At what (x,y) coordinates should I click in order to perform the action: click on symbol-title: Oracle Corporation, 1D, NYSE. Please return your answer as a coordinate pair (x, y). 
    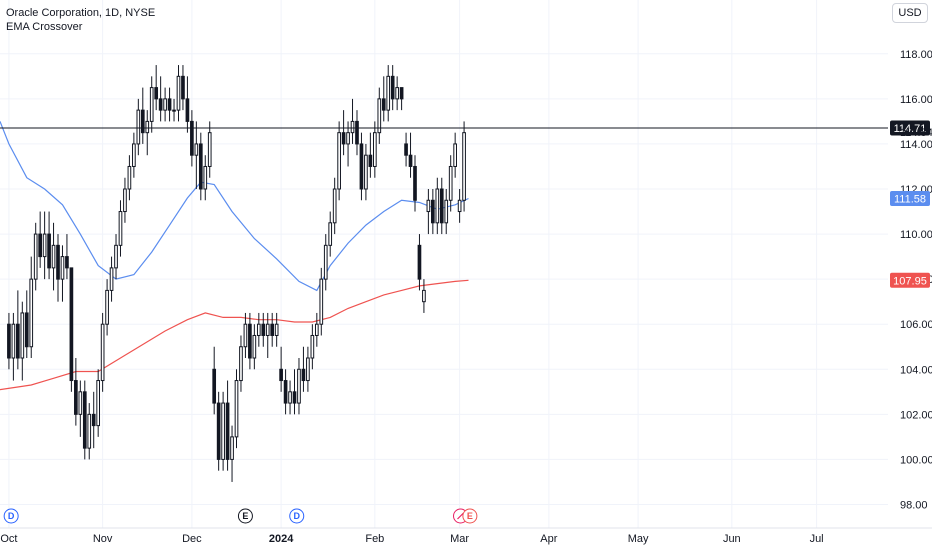
    Looking at the image, I should click on (81, 13).